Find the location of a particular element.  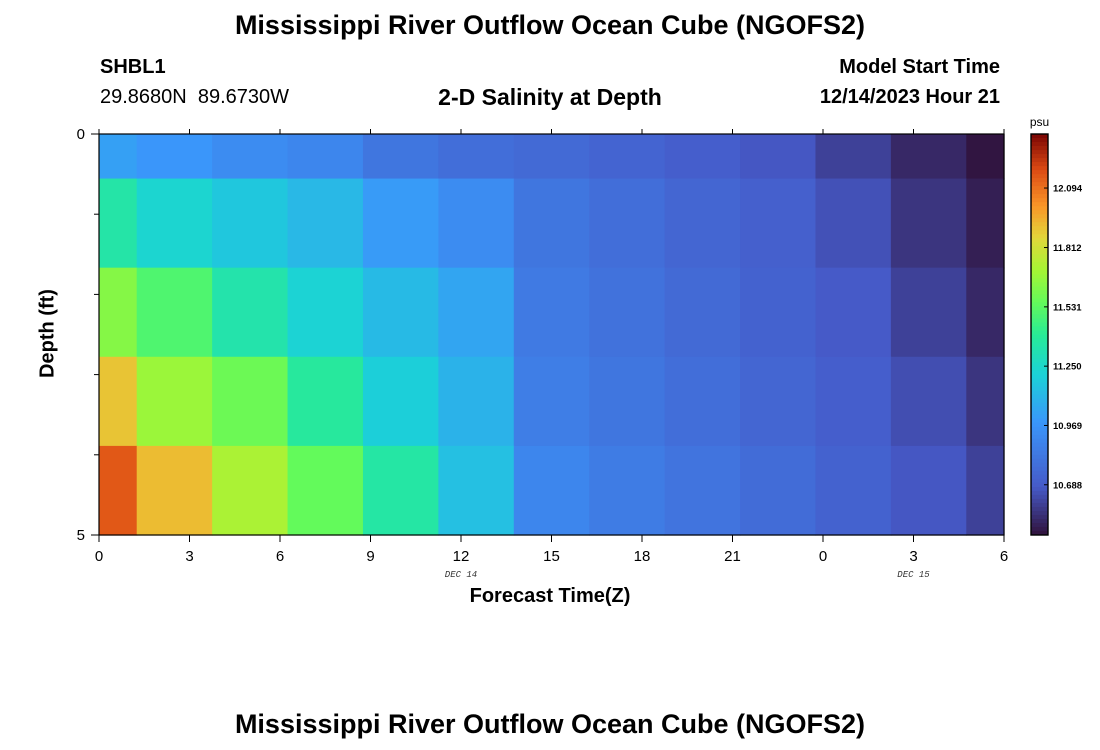

station-coords: 29.8680N 89.6730W is located at coordinates (195, 97).